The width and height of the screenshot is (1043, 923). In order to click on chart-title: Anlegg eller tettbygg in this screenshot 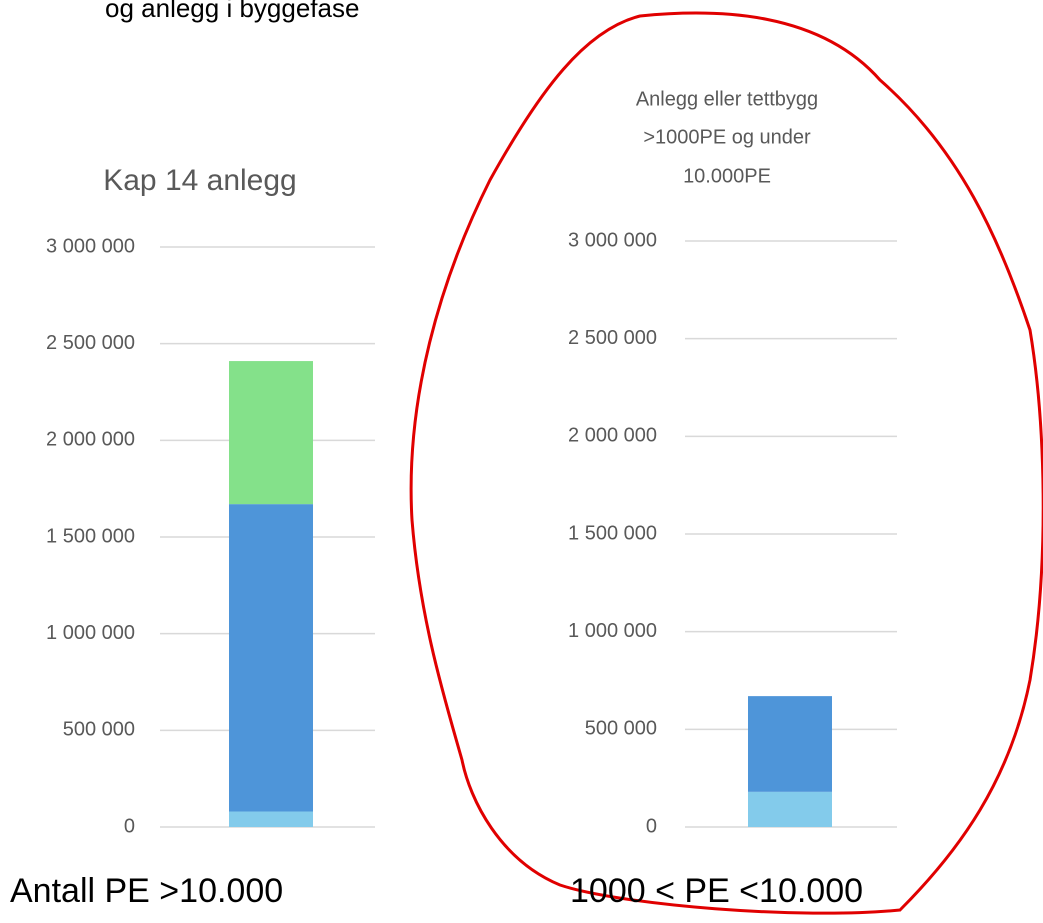, I will do `click(727, 99)`.